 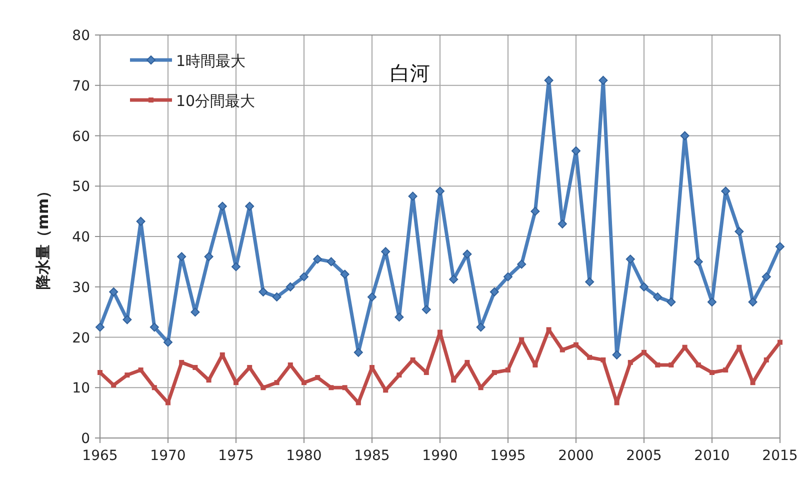 What do you see at coordinates (100, 456) in the screenshot?
I see `x-tick-label: 1965` at bounding box center [100, 456].